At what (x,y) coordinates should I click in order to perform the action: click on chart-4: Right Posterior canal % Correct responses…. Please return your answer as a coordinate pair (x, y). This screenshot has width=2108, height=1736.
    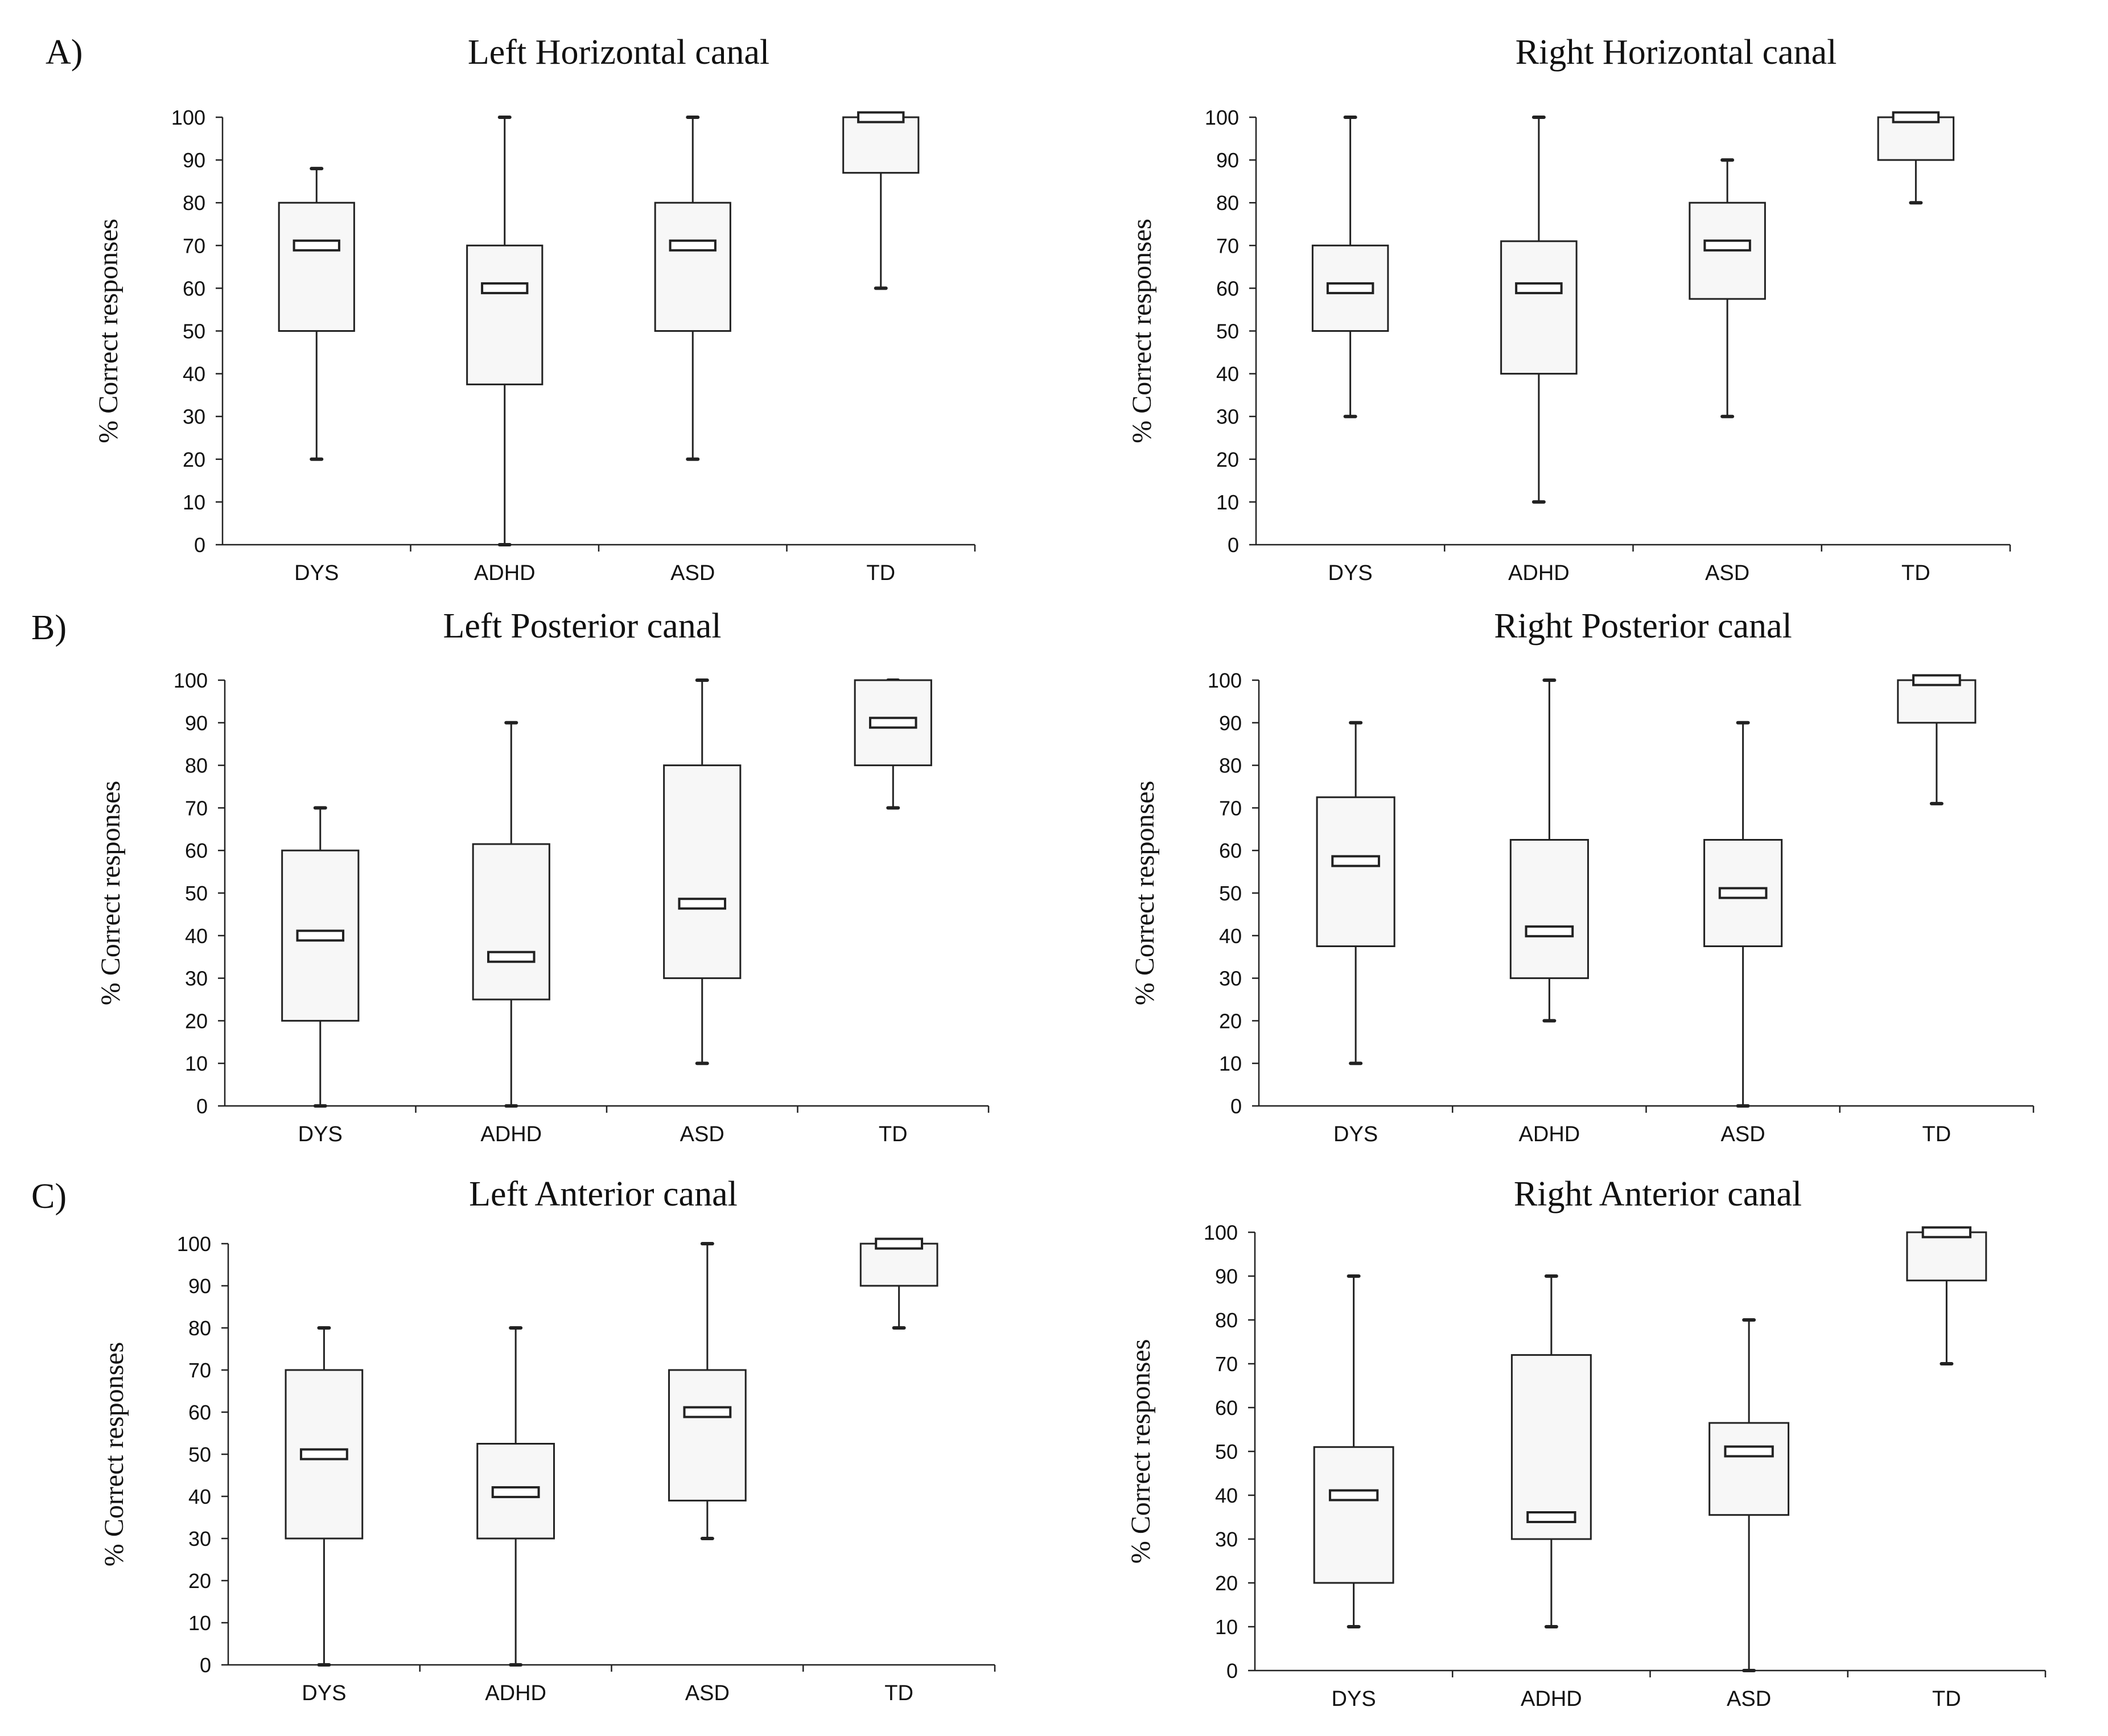
    Looking at the image, I should click on (1582, 876).